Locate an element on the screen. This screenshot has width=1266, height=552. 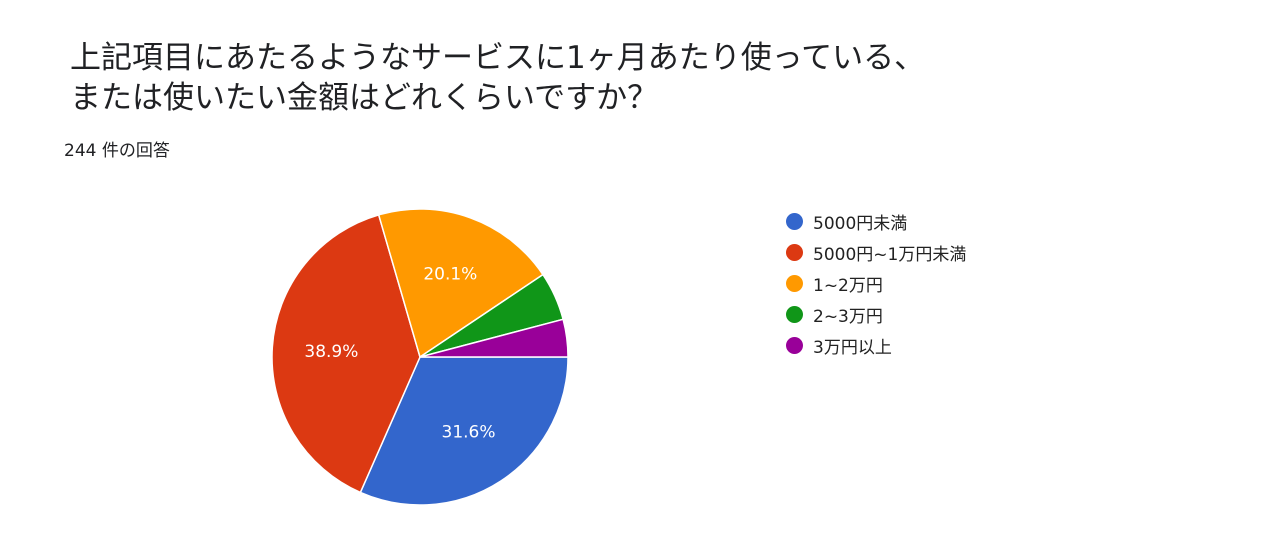
legend-item-1: 5000円未満 is located at coordinates (876, 221).